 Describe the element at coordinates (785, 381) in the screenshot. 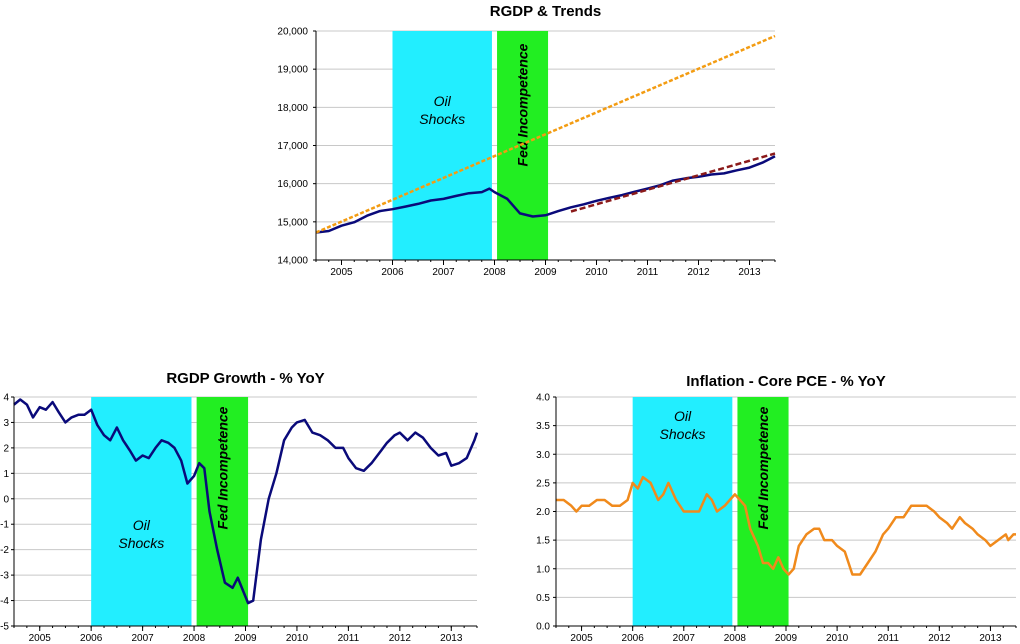

I see `chart-title: Inflation - Core PCE - % YoY` at that location.